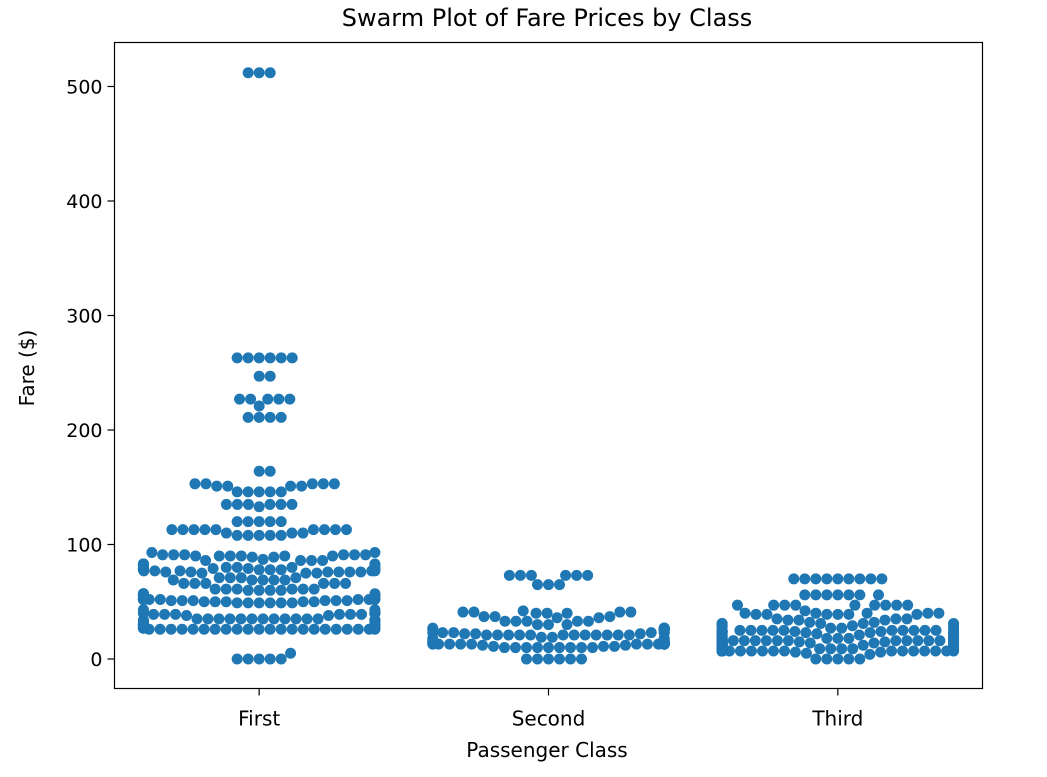 The image size is (1047, 777). What do you see at coordinates (96, 660) in the screenshot?
I see `y-tick-label: 0` at bounding box center [96, 660].